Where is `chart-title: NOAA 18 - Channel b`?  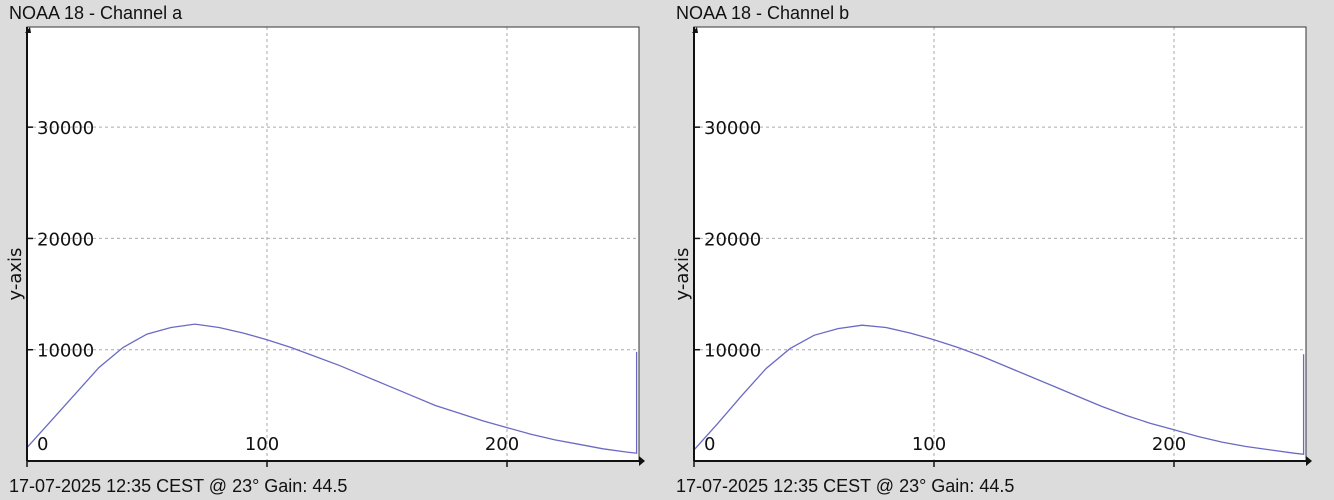
chart-title: NOAA 18 - Channel b is located at coordinates (763, 13).